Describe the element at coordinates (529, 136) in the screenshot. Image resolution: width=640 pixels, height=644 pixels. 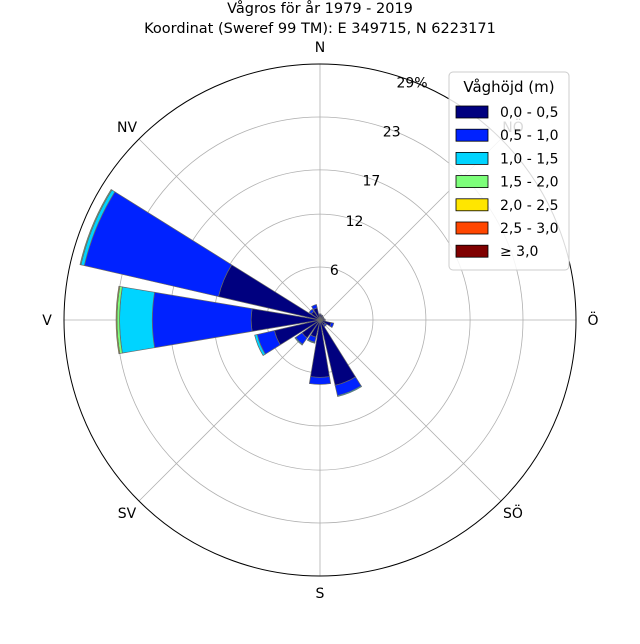
I see `legend-entry-label: 0,5 - 1,0` at that location.